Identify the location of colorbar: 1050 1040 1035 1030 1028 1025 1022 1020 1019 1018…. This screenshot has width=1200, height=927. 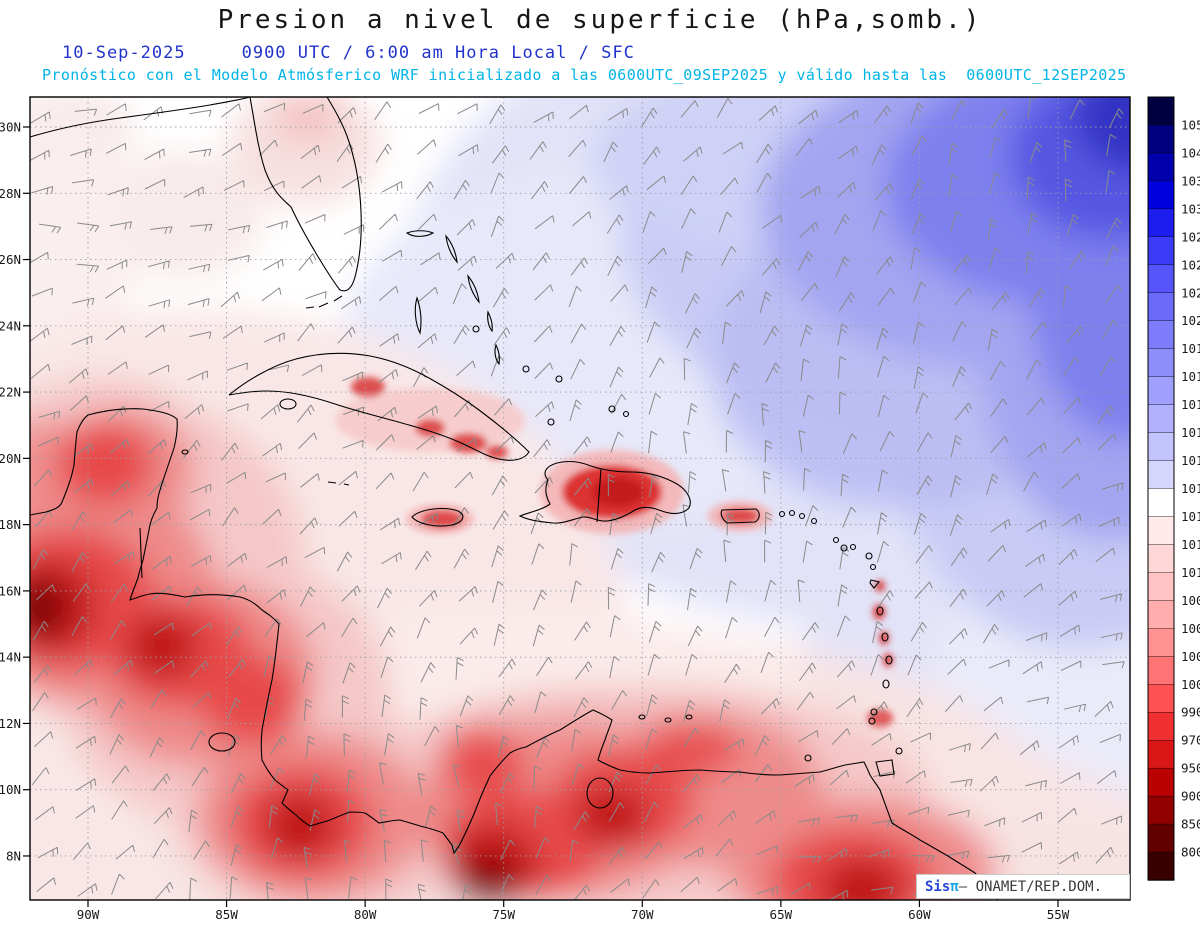
(1173, 488).